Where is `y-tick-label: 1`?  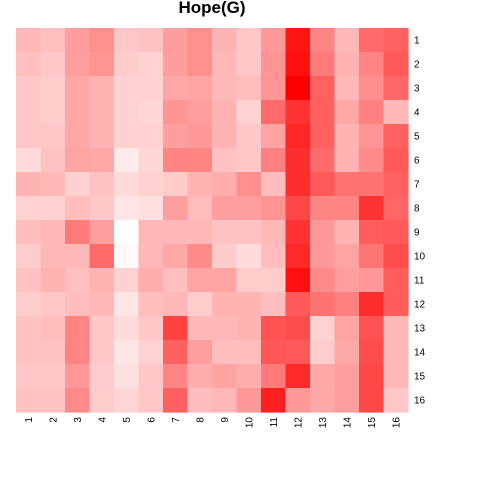
y-tick-label: 1 is located at coordinates (417, 41).